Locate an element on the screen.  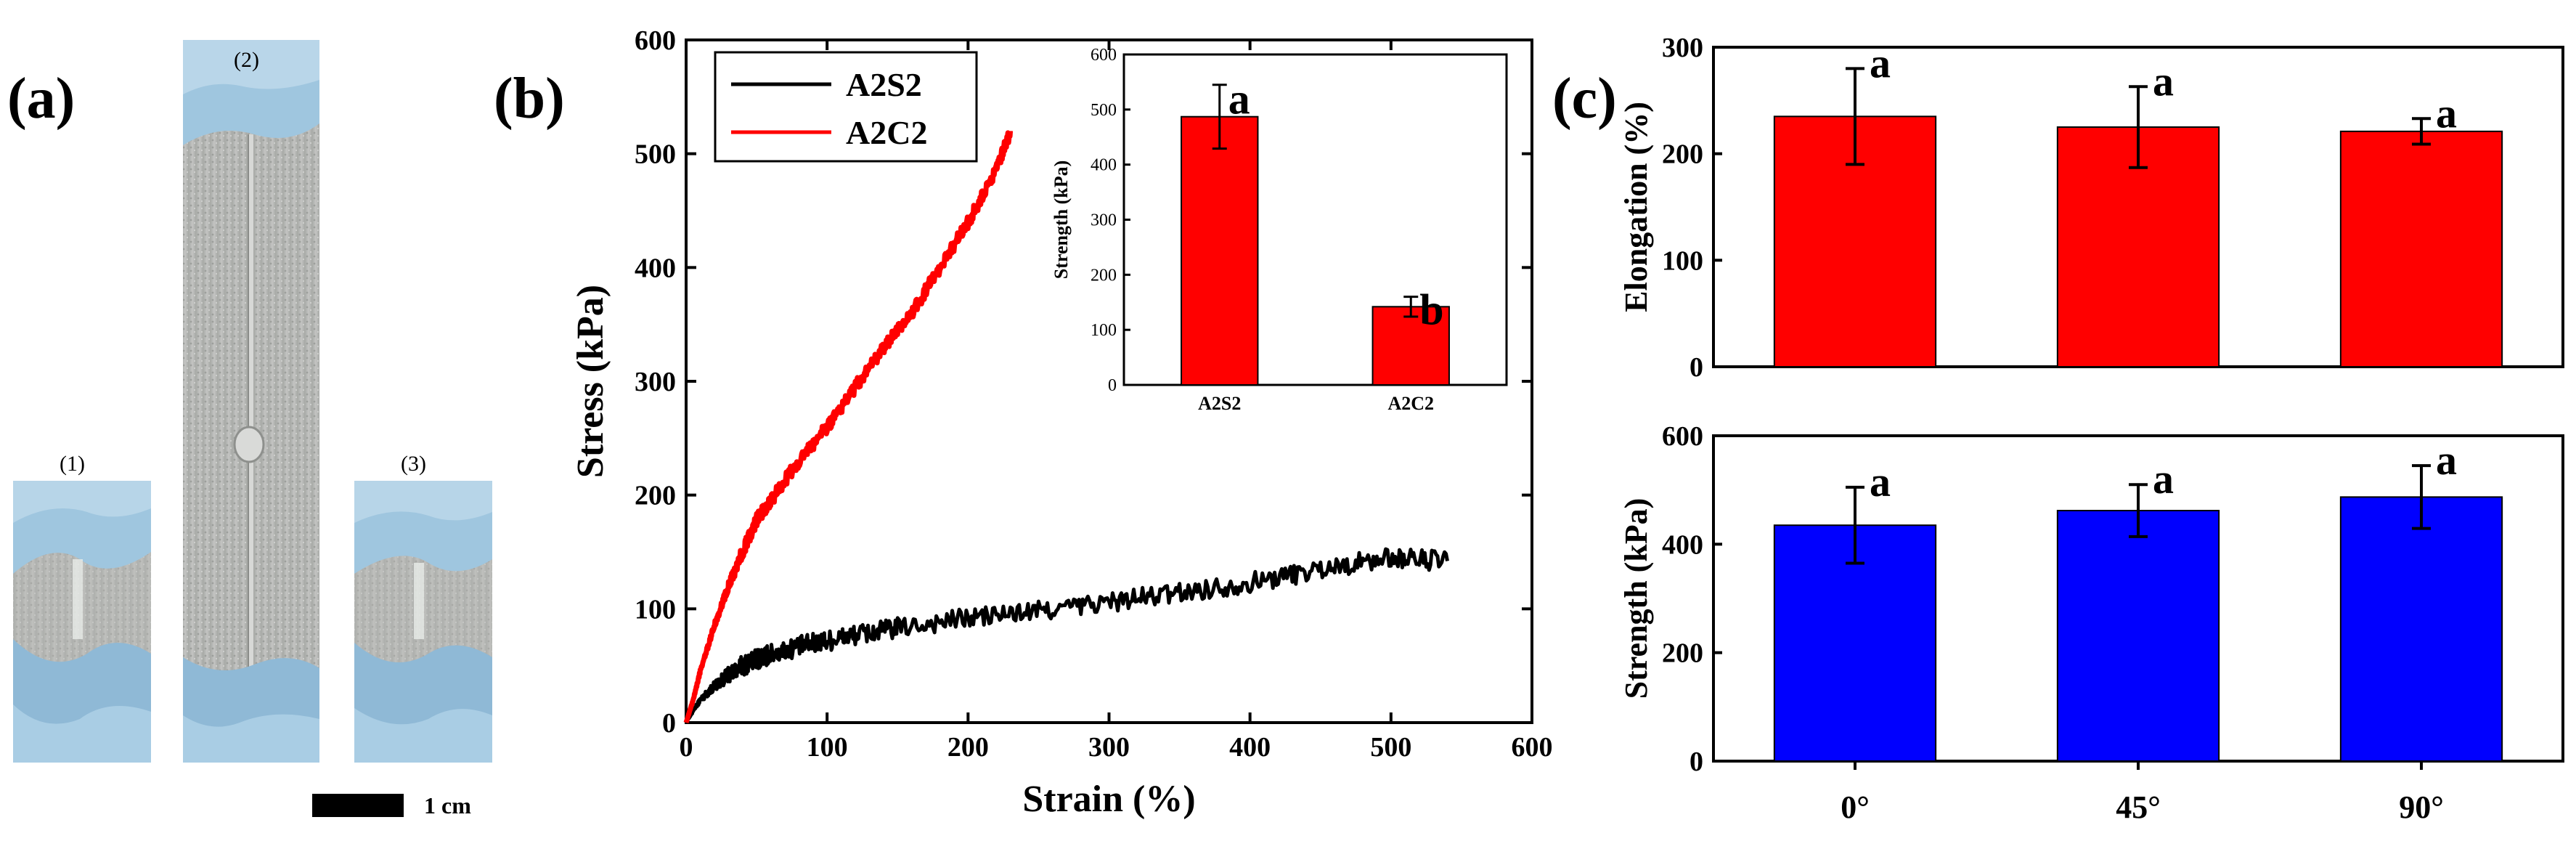
series-line-a2s2 is located at coordinates (1066, 636).